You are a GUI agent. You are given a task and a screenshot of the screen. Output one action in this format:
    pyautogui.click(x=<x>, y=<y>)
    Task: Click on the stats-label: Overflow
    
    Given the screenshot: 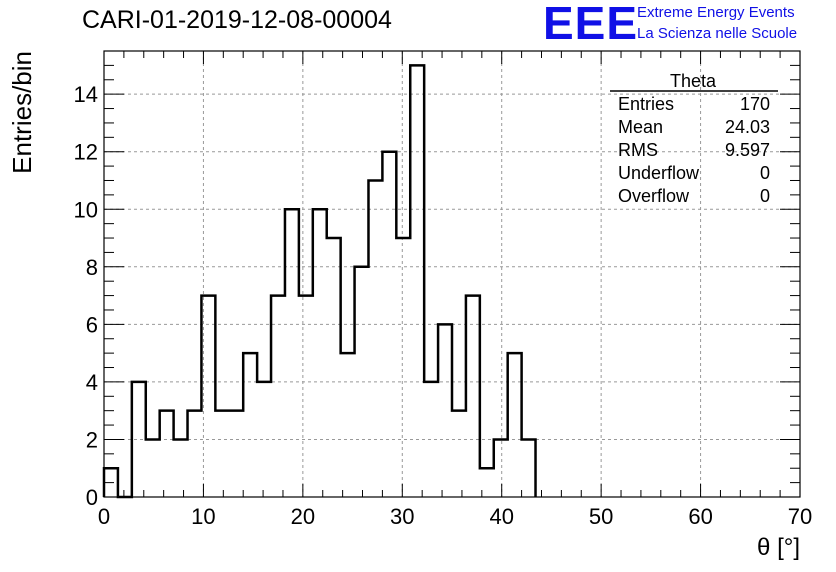 What is the action you would take?
    pyautogui.click(x=654, y=196)
    